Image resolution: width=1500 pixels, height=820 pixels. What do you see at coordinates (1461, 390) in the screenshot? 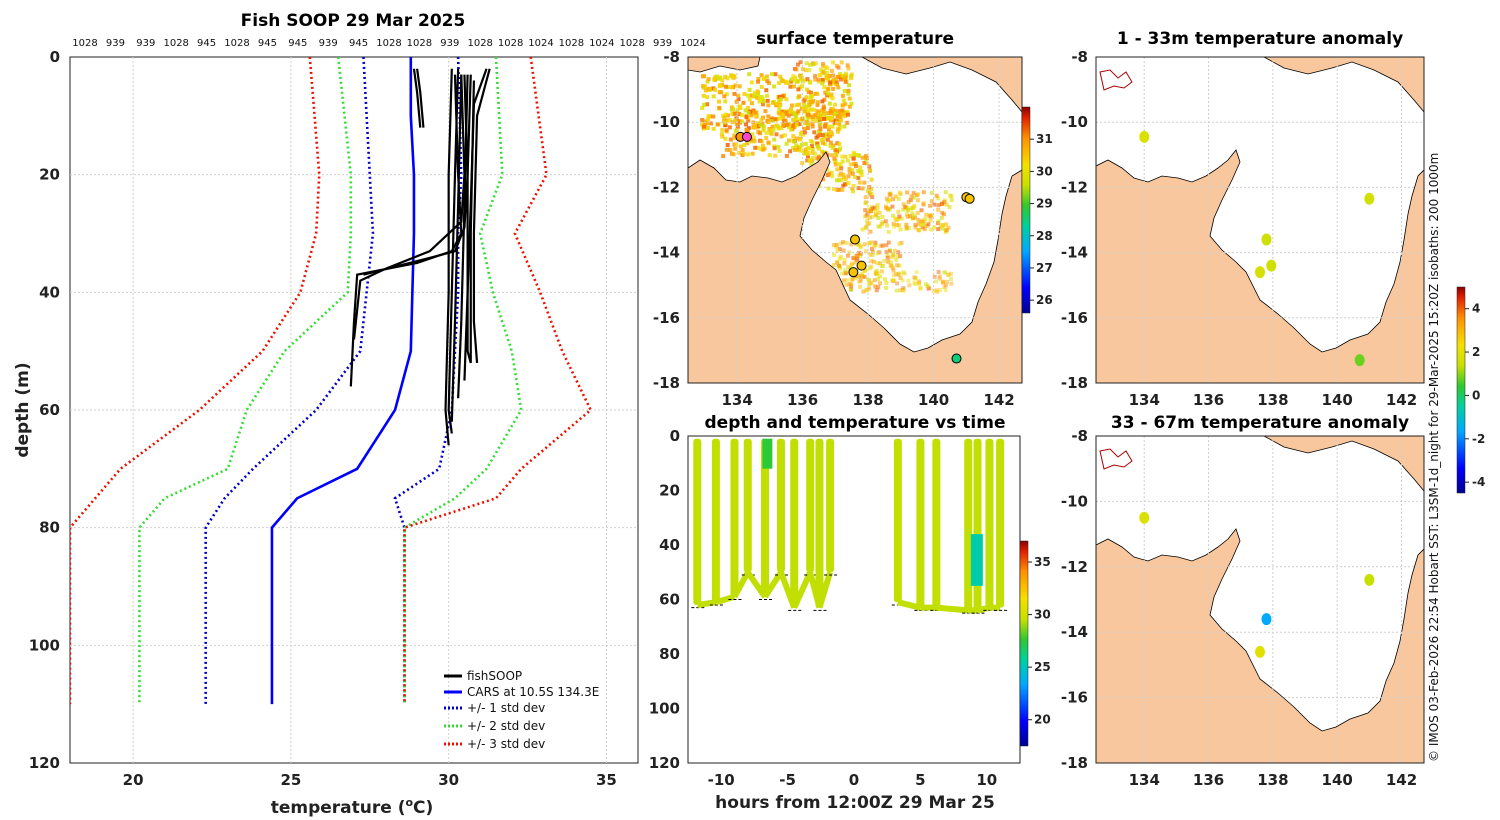
I see `anomaly-colorbar` at bounding box center [1461, 390].